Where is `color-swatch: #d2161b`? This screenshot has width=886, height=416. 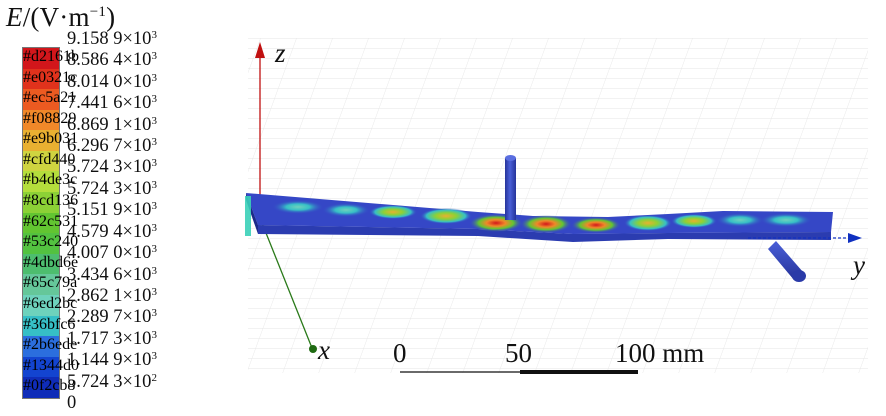
color-swatch: #d2161b is located at coordinates (51, 58).